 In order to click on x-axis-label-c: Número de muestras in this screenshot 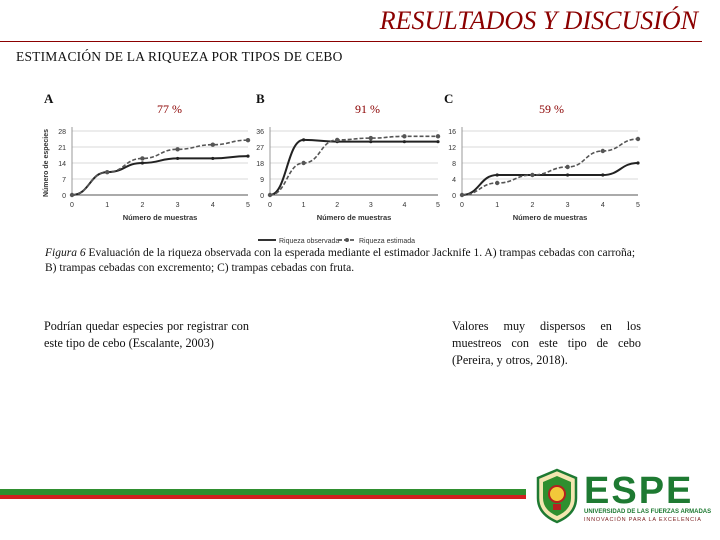, I will do `click(550, 217)`.